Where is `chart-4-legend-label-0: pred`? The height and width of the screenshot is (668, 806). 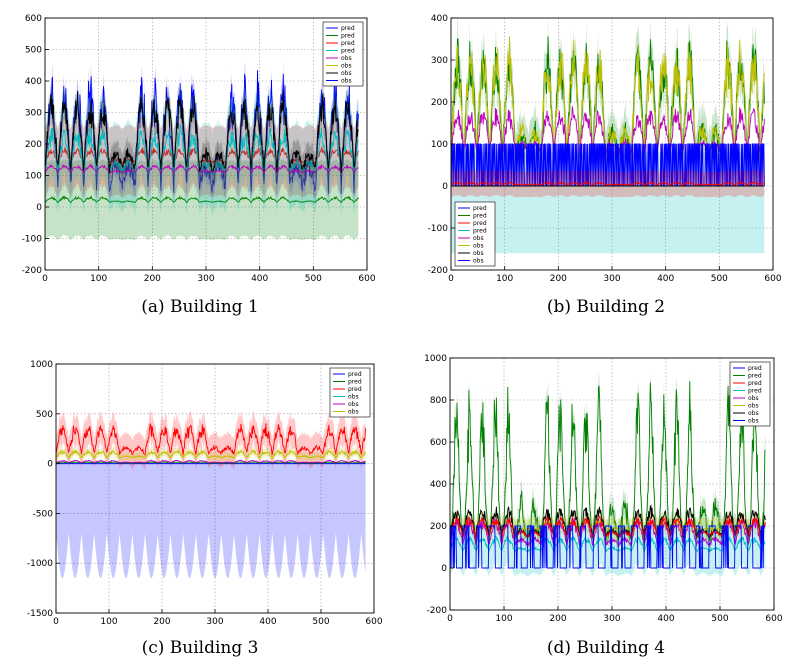 chart-4-legend-label-0: pred is located at coordinates (755, 368).